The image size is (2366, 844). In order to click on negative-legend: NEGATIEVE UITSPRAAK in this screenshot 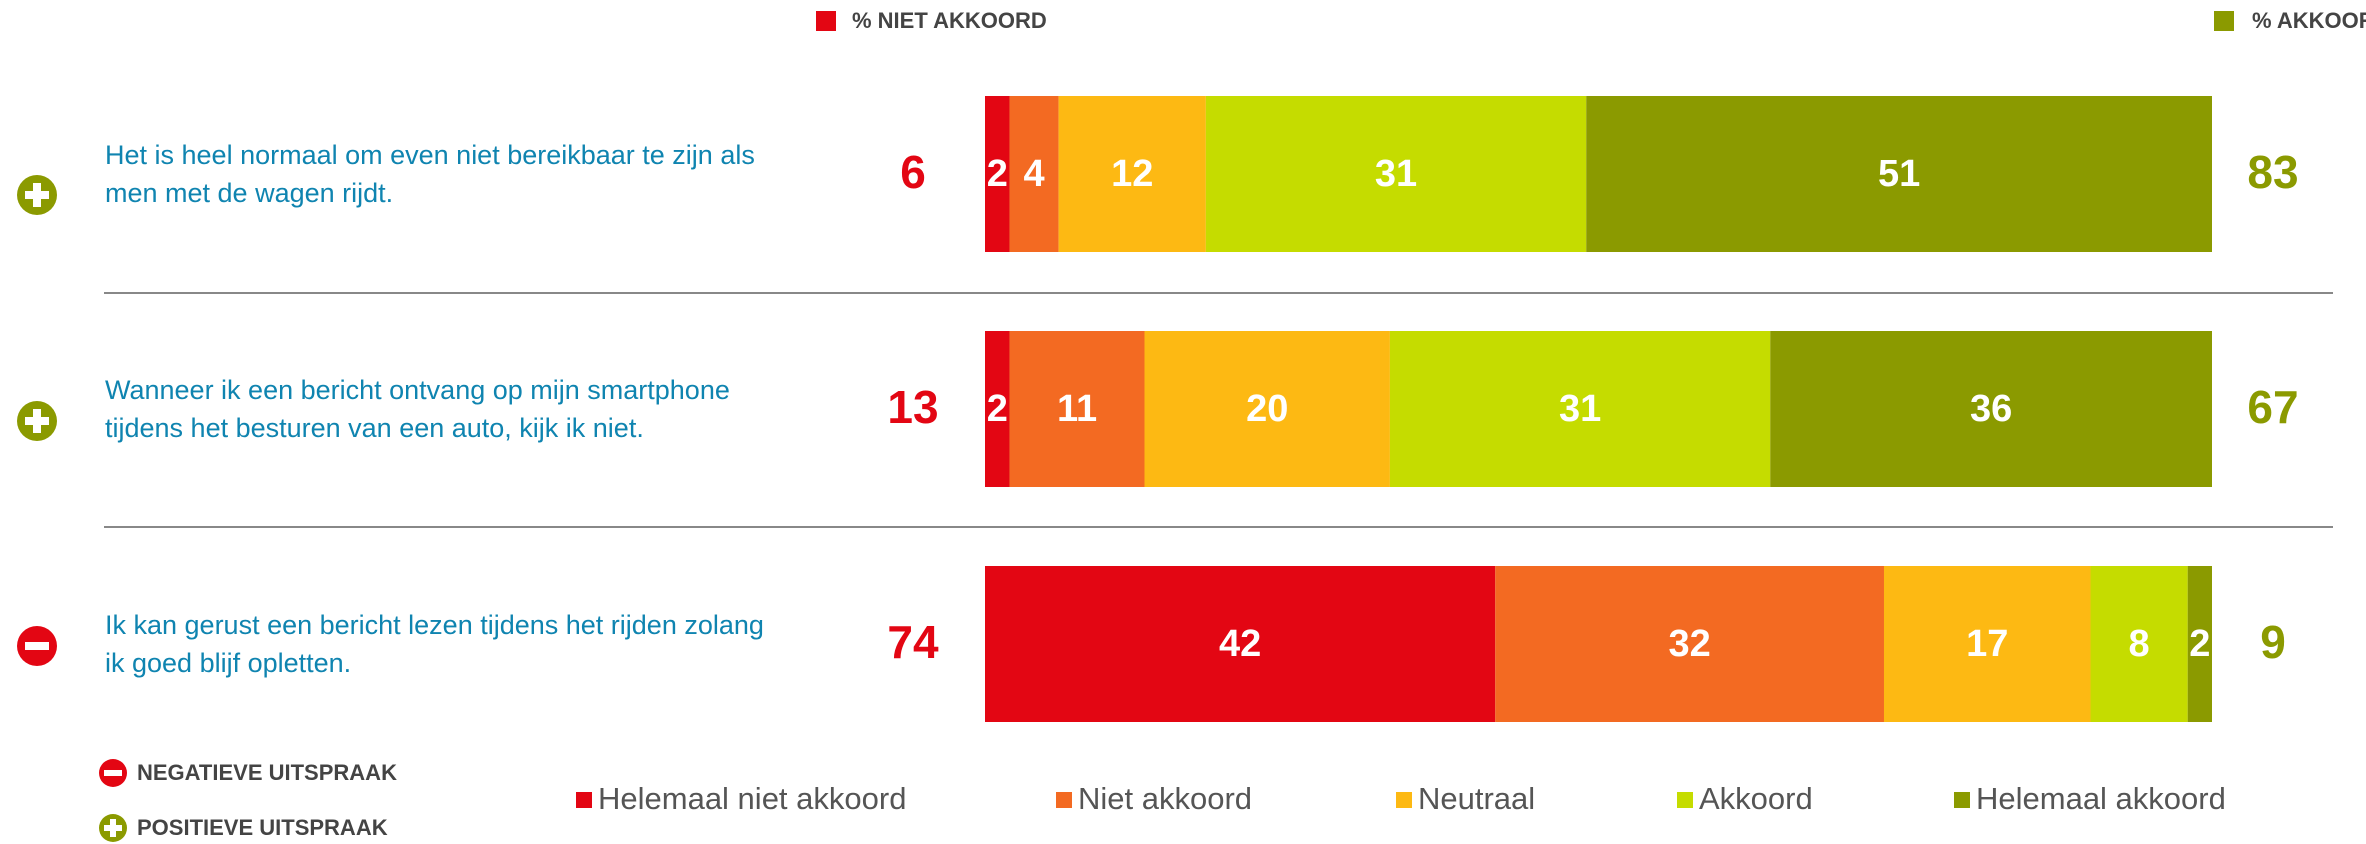, I will do `click(267, 772)`.